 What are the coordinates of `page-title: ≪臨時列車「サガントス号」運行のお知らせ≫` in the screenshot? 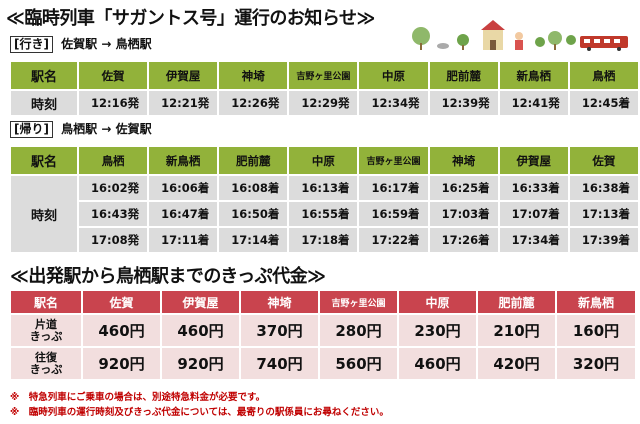 It's located at (190, 18).